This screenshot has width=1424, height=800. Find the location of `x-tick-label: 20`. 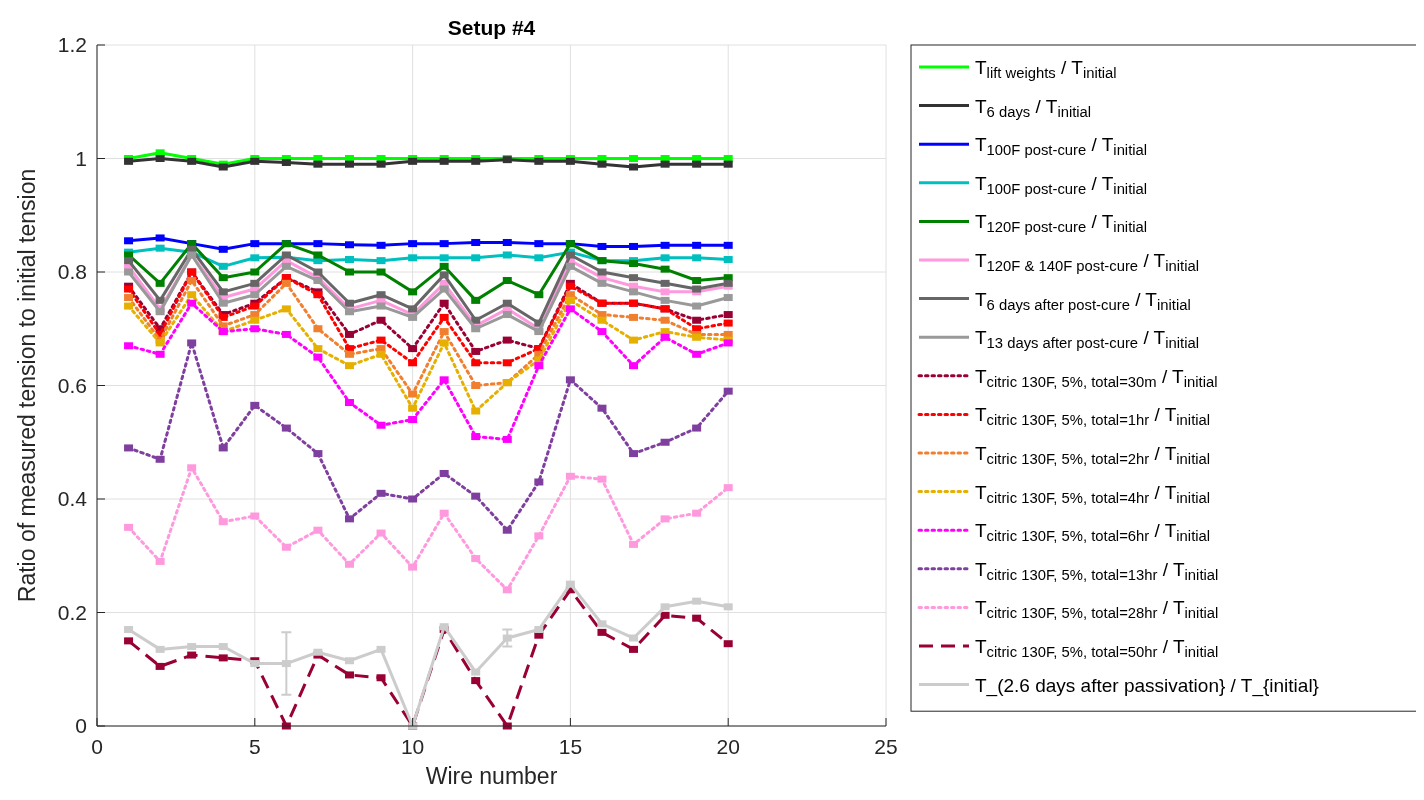

x-tick-label: 20 is located at coordinates (728, 746).